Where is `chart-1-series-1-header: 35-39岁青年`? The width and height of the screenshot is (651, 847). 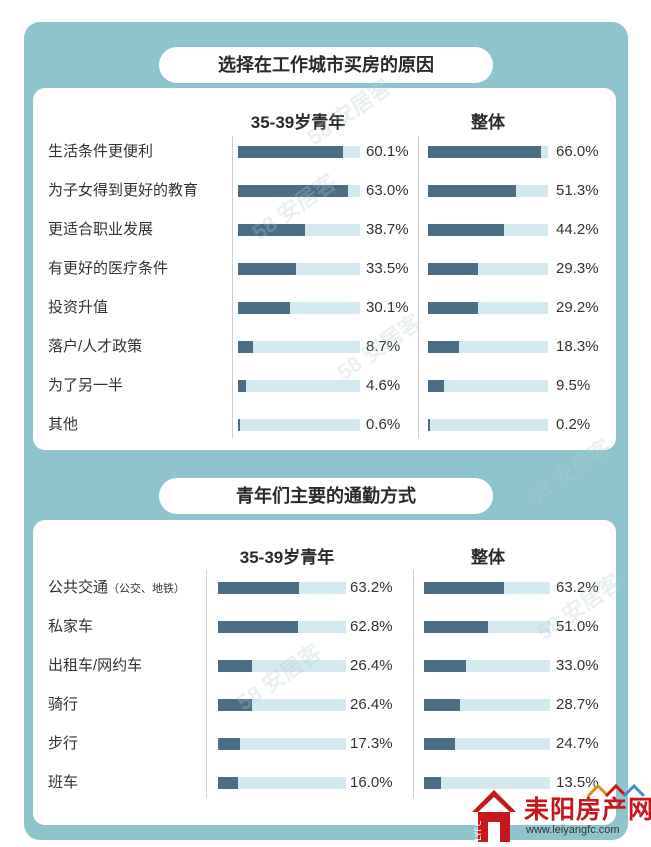 chart-1-series-1-header: 35-39岁青年 is located at coordinates (298, 122).